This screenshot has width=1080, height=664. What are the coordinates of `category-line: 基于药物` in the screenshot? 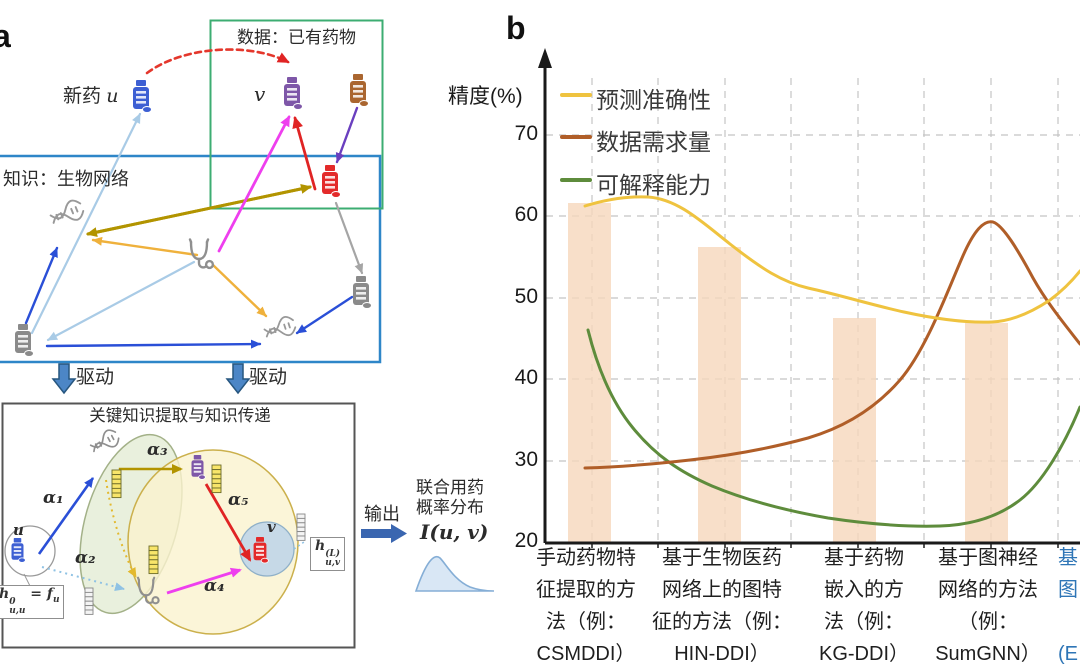 It's located at (864, 558).